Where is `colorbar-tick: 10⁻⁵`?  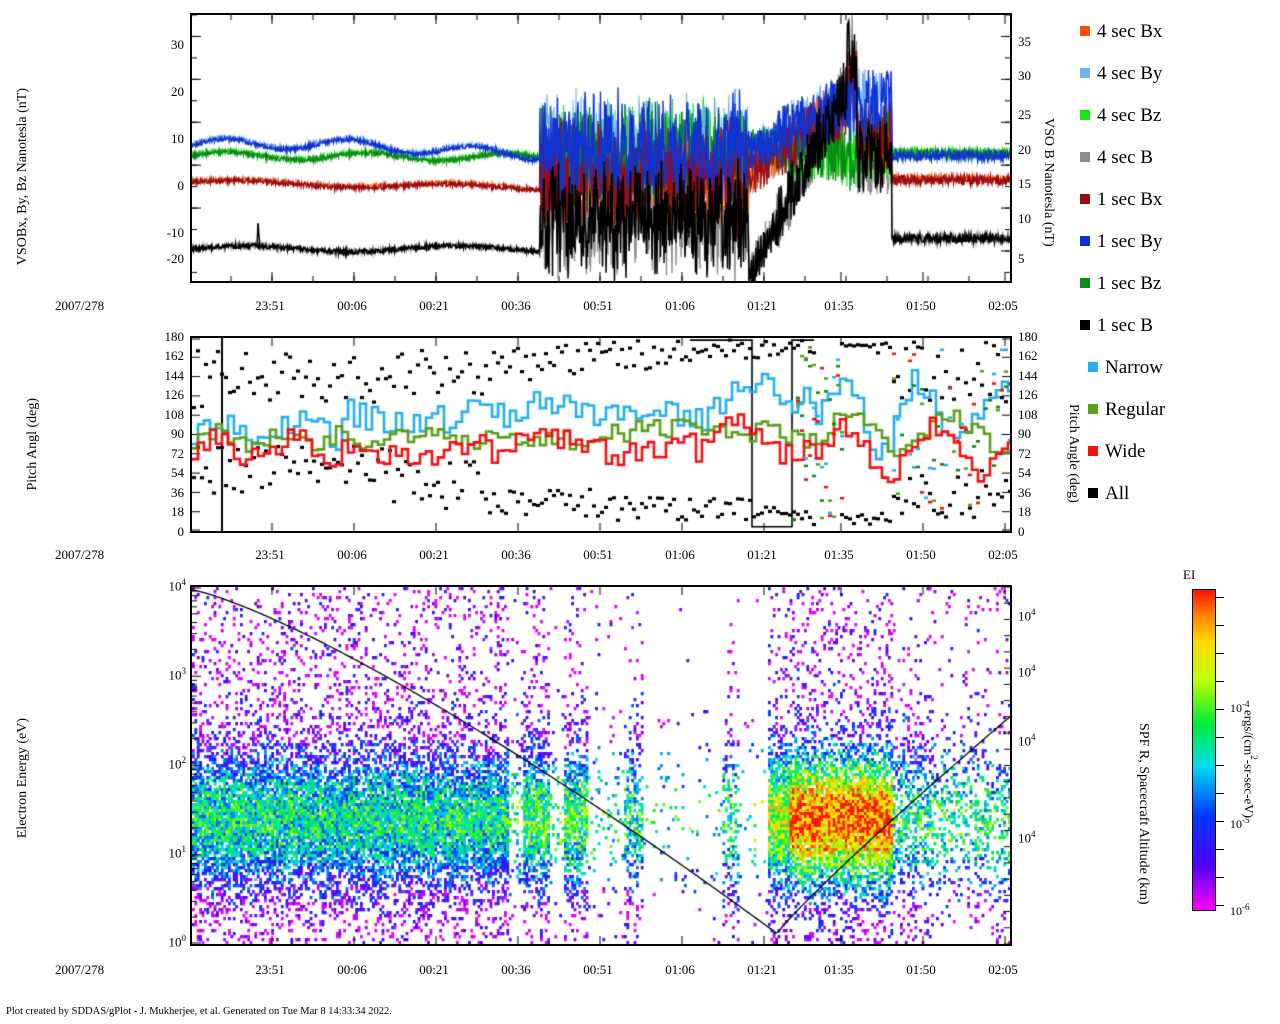 colorbar-tick: 10⁻⁵ is located at coordinates (1240, 823).